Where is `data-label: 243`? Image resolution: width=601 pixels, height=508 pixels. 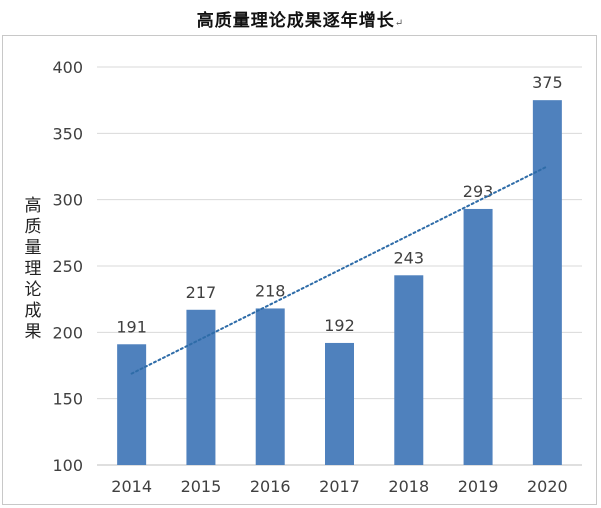
data-label: 243 is located at coordinates (409, 257).